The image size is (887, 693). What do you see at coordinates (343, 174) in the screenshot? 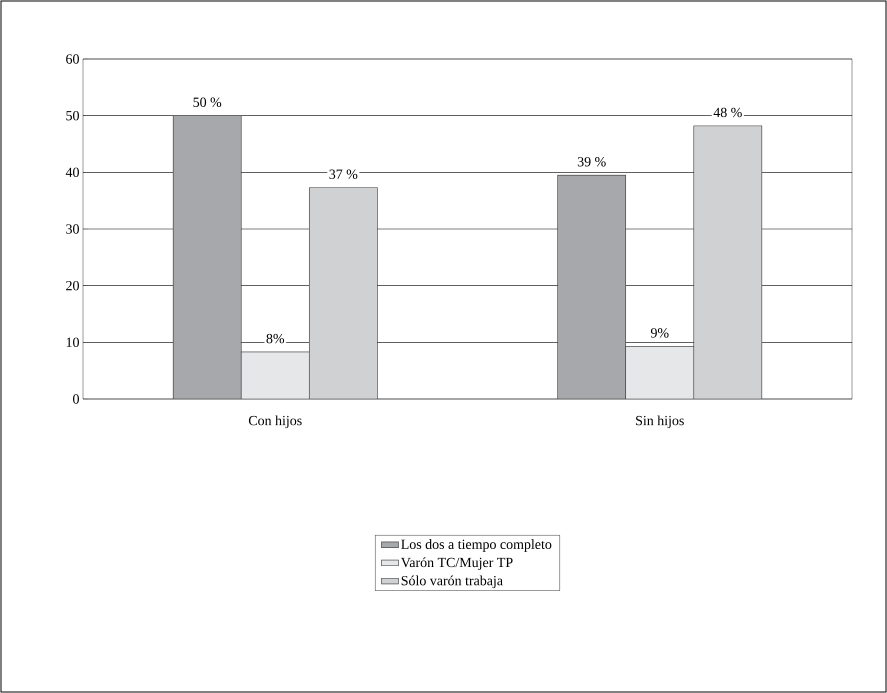
I see `data-label: 37 %` at bounding box center [343, 174].